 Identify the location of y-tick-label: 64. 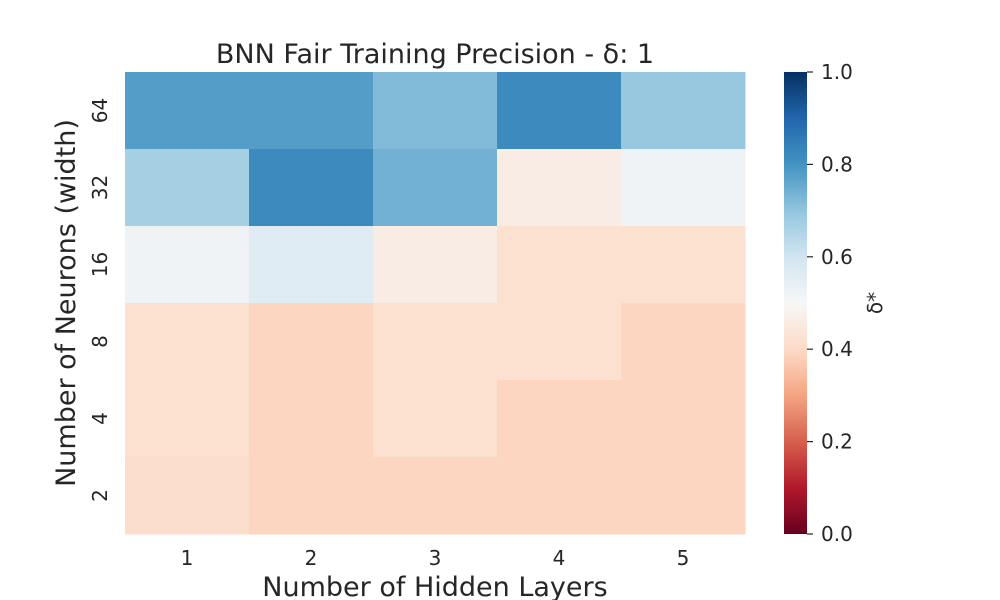
(100, 110).